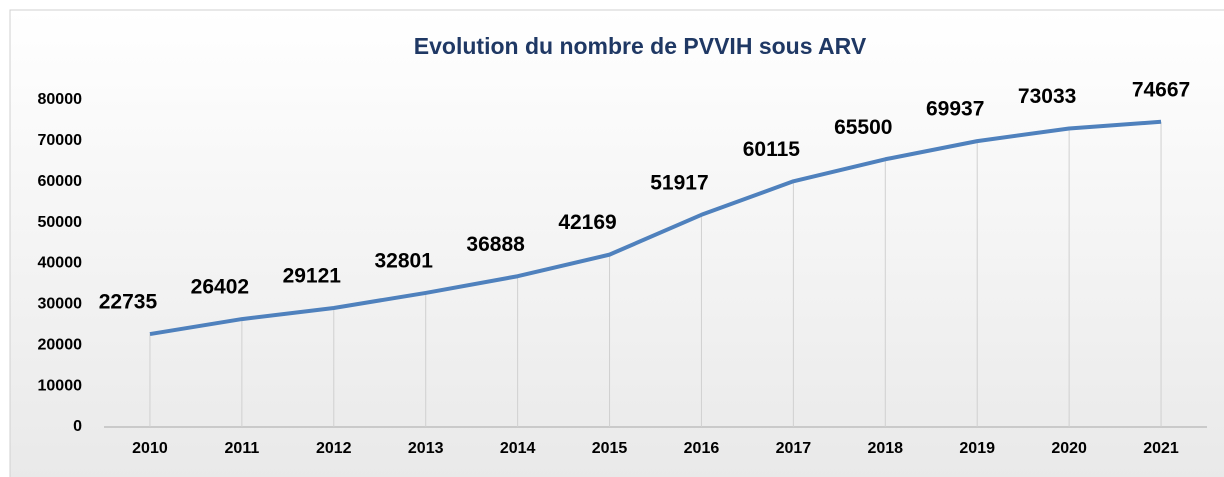  I want to click on x-tick-label: 2013, so click(426, 448).